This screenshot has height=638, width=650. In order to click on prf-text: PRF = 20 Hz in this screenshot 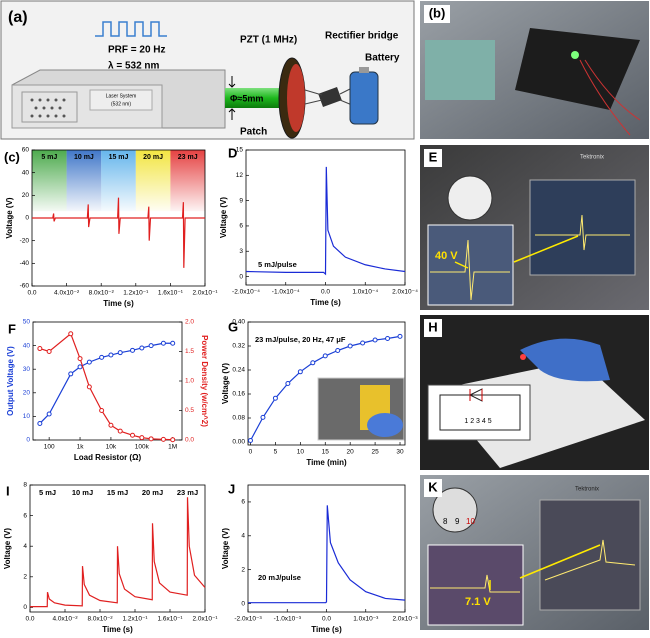, I will do `click(137, 50)`.